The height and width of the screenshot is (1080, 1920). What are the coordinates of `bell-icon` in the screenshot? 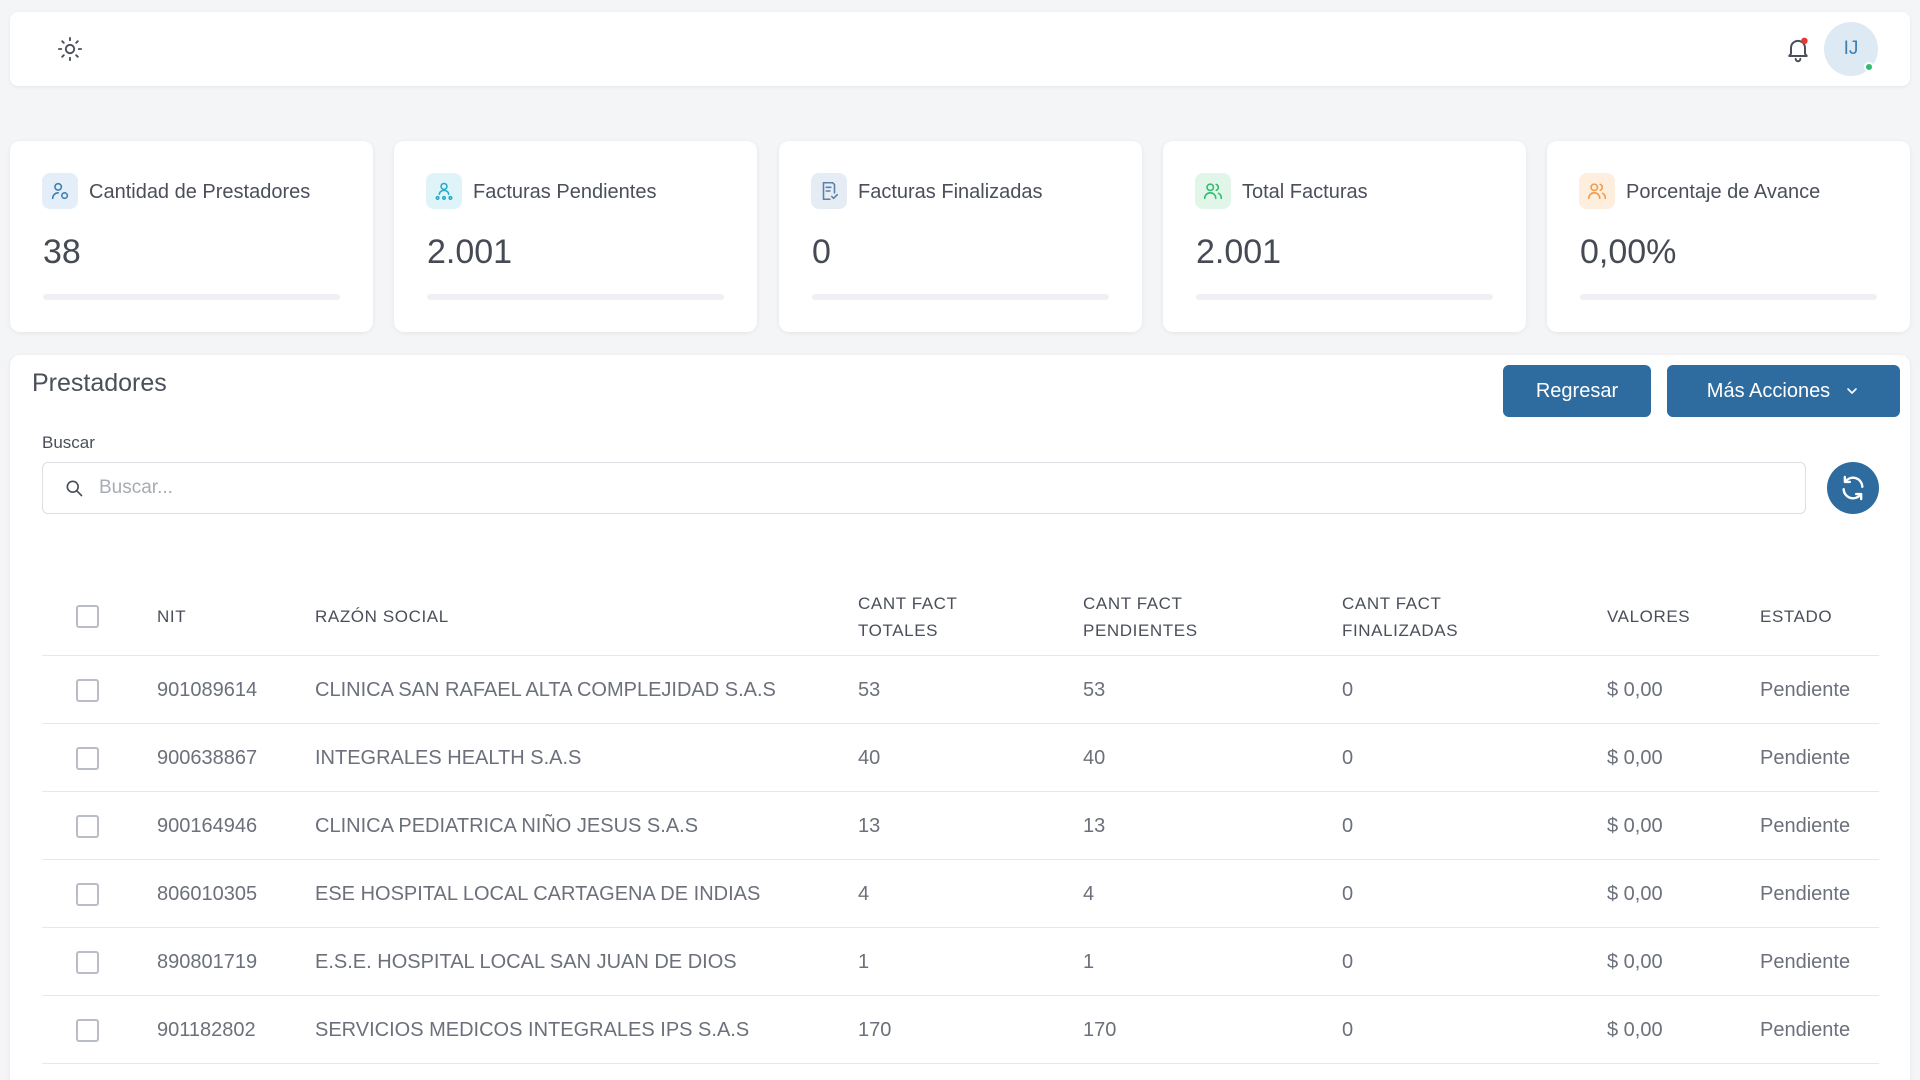 It's located at (1798, 49).